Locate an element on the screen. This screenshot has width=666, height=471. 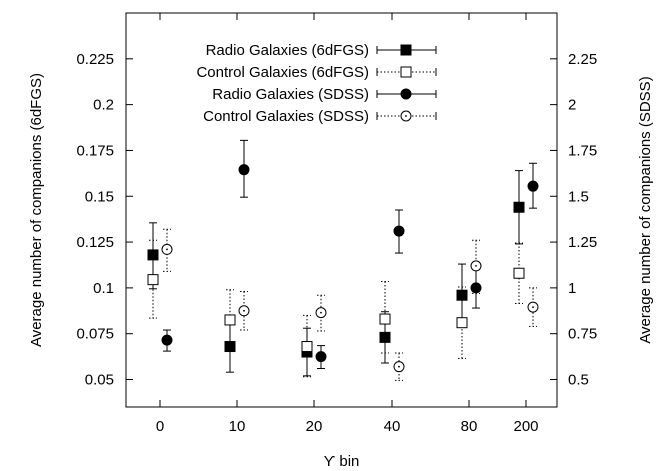
legend-label: Radio Galaxies (SDSS) is located at coordinates (290, 94).